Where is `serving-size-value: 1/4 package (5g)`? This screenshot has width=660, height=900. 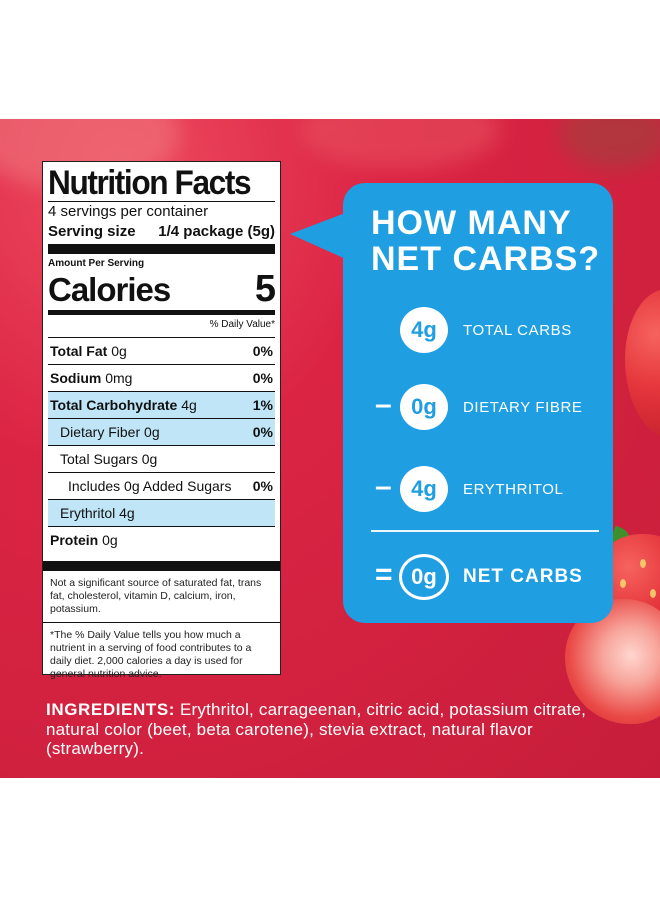 serving-size-value: 1/4 package (5g) is located at coordinates (216, 231).